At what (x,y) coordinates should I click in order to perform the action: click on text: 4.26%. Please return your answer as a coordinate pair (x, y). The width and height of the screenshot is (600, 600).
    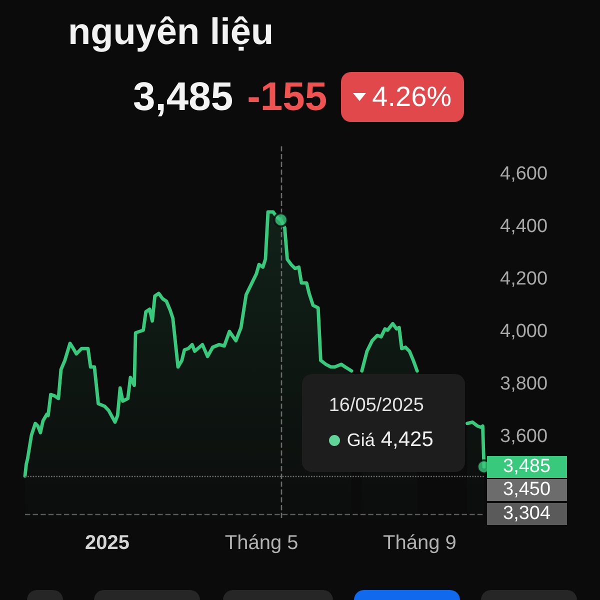
    Looking at the image, I should click on (412, 97).